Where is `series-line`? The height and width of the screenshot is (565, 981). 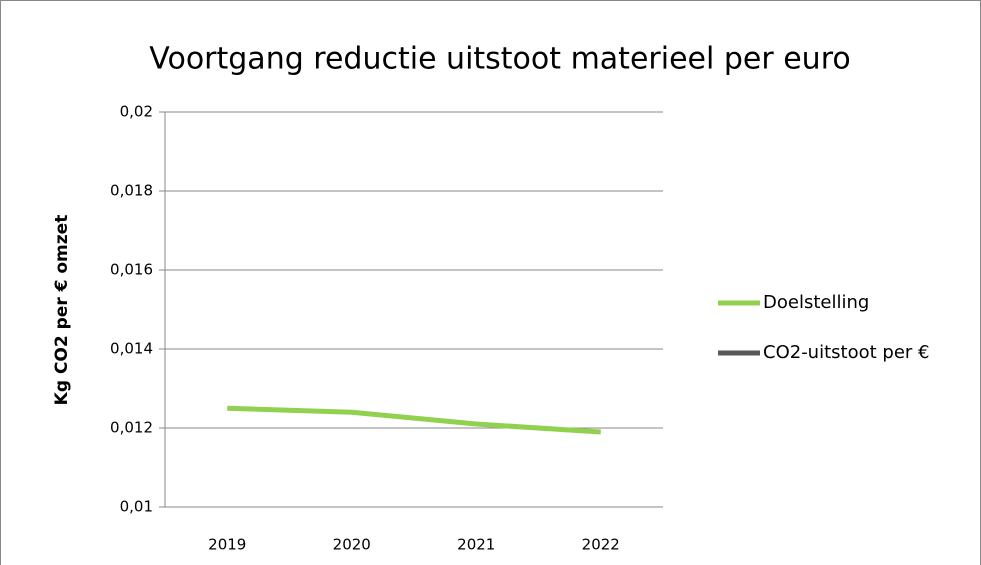 series-line is located at coordinates (414, 420).